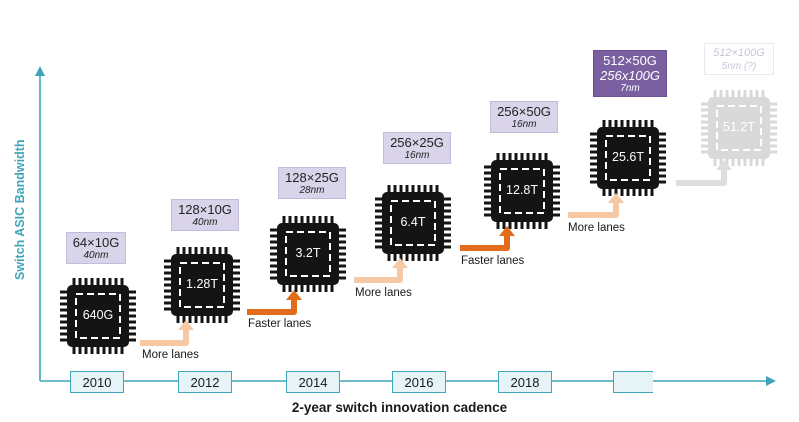 This screenshot has width=799, height=422. I want to click on chip-label-1-28t: 1.28T, so click(202, 284).